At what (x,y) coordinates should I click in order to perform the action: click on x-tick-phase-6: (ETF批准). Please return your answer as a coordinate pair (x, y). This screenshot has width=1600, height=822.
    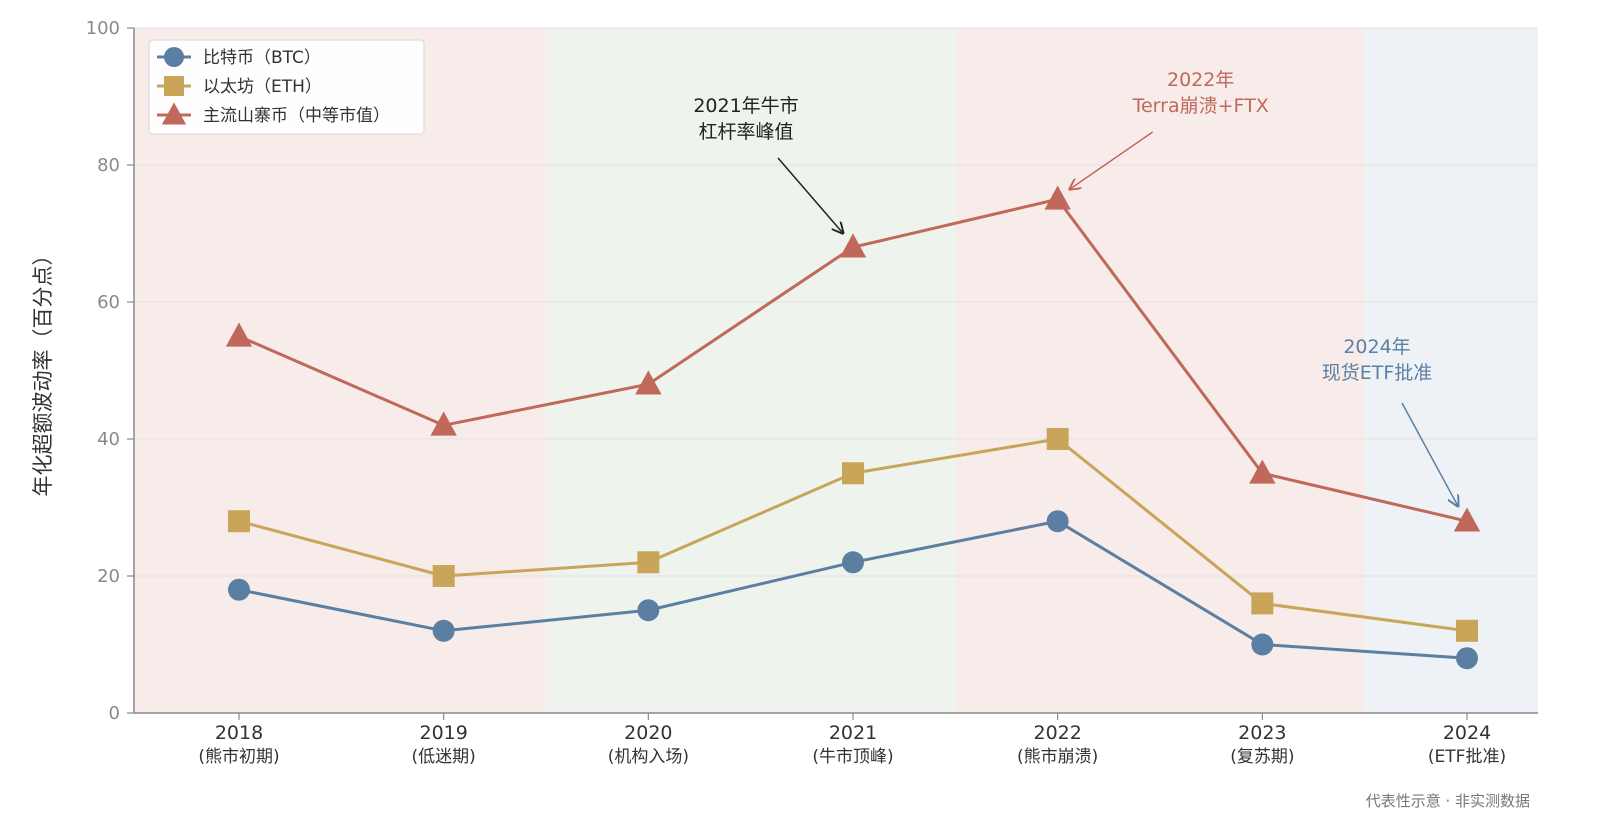
    Looking at the image, I should click on (1467, 757).